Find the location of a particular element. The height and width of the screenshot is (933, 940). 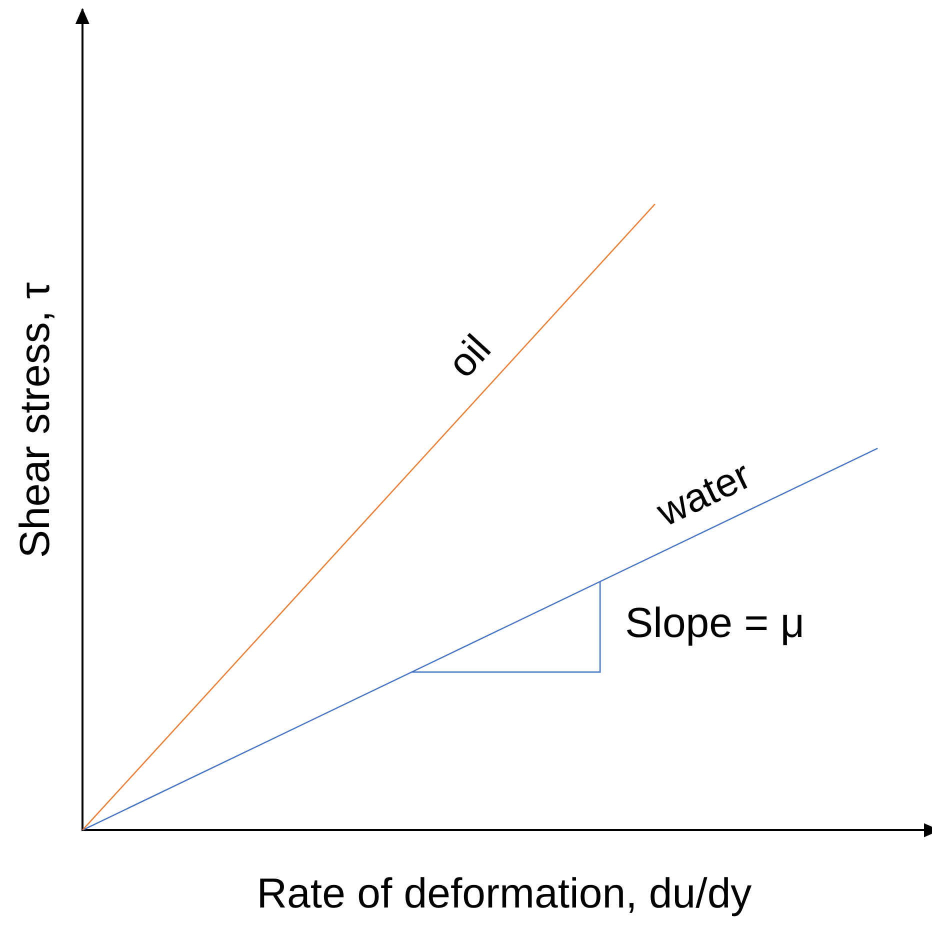

text: water is located at coordinates (703, 494).